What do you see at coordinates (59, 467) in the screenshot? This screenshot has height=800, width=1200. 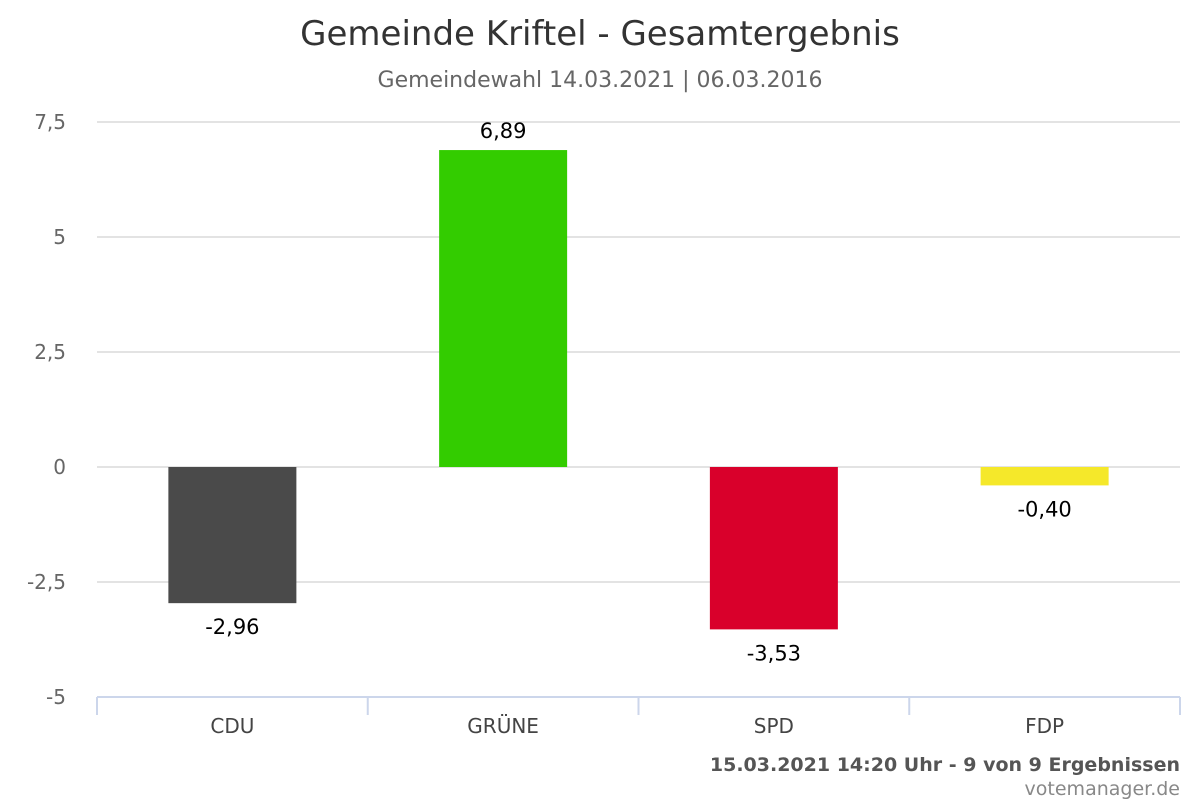 I see `y-tick-label: 0` at bounding box center [59, 467].